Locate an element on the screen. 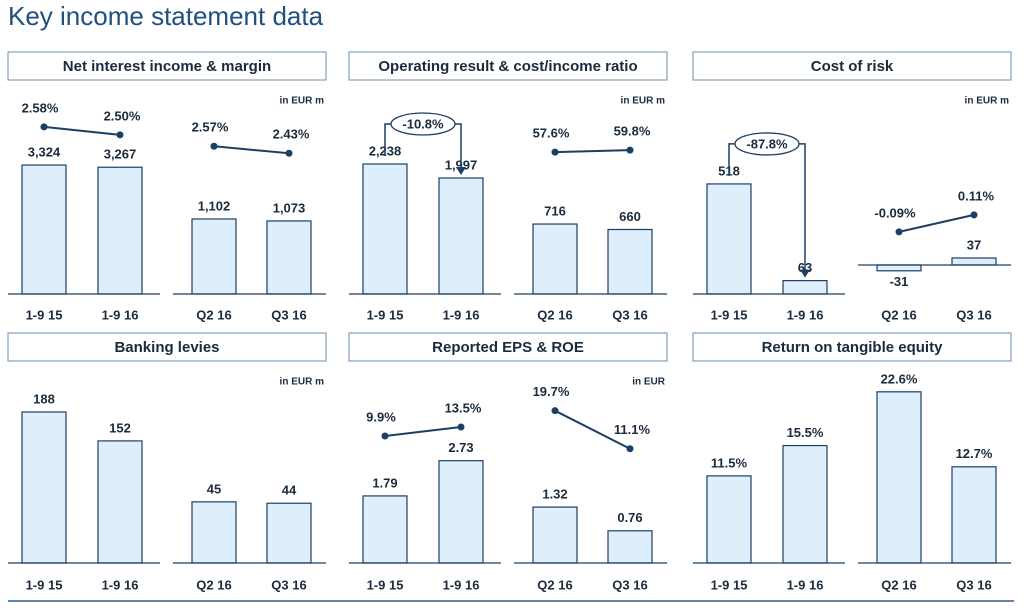 Image resolution: width=1024 pixels, height=608 pixels. value-label: 44 is located at coordinates (289, 490).